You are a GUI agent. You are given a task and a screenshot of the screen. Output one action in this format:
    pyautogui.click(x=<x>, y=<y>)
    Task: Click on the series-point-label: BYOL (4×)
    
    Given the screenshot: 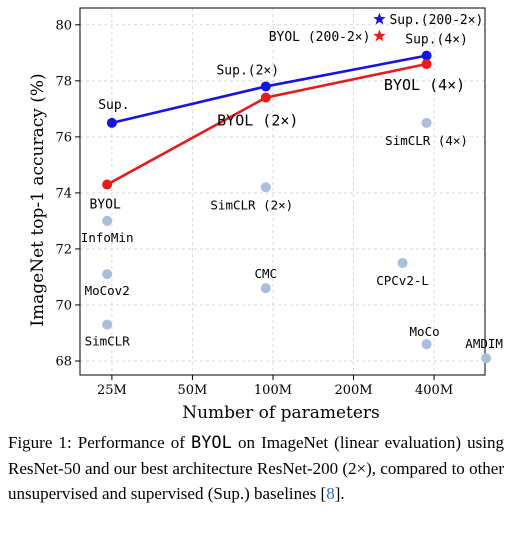 What is the action you would take?
    pyautogui.click(x=424, y=85)
    